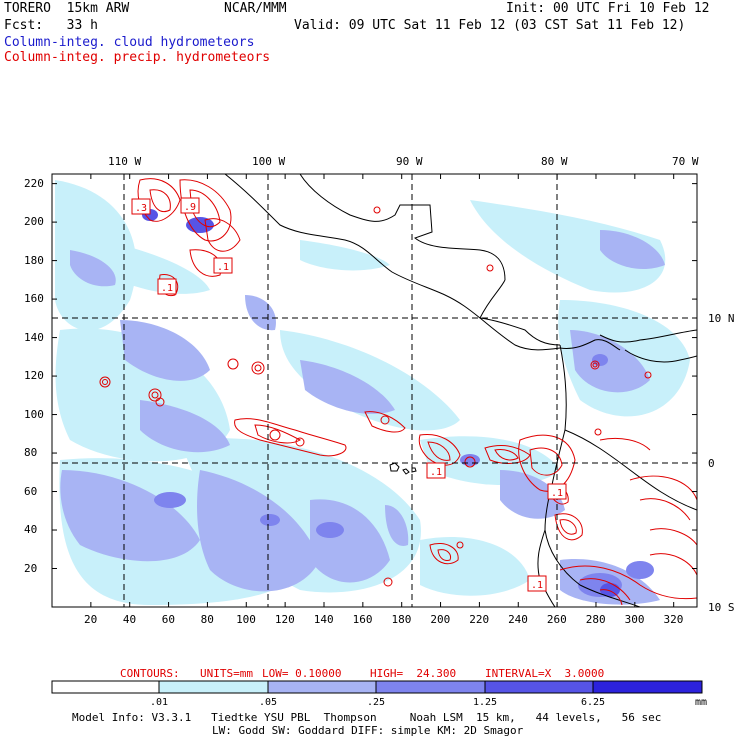 The width and height of the screenshot is (740, 740). Describe the element at coordinates (34, 337) in the screenshot. I see `y-tick-label: 140` at that location.